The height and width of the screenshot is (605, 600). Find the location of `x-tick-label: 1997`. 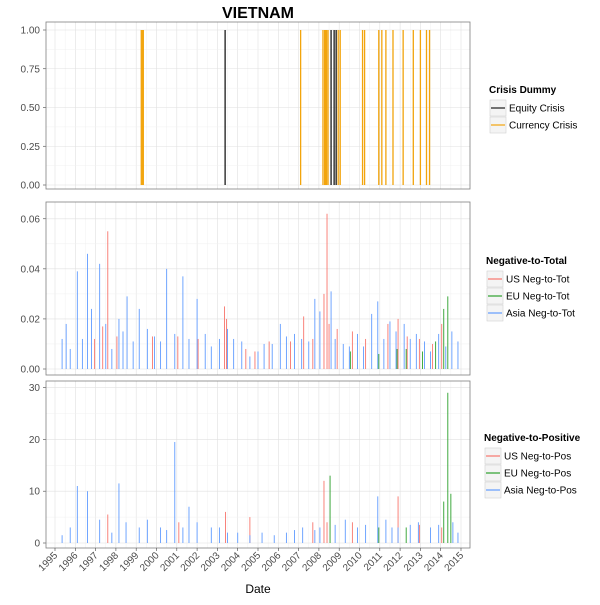

x-tick-label: 1997 is located at coordinates (89, 562).